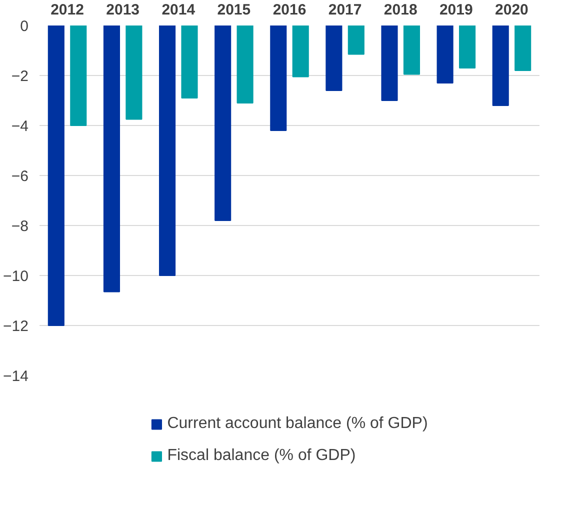 Image resolution: width=577 pixels, height=510 pixels. I want to click on x-tick-label: 2012, so click(67, 10).